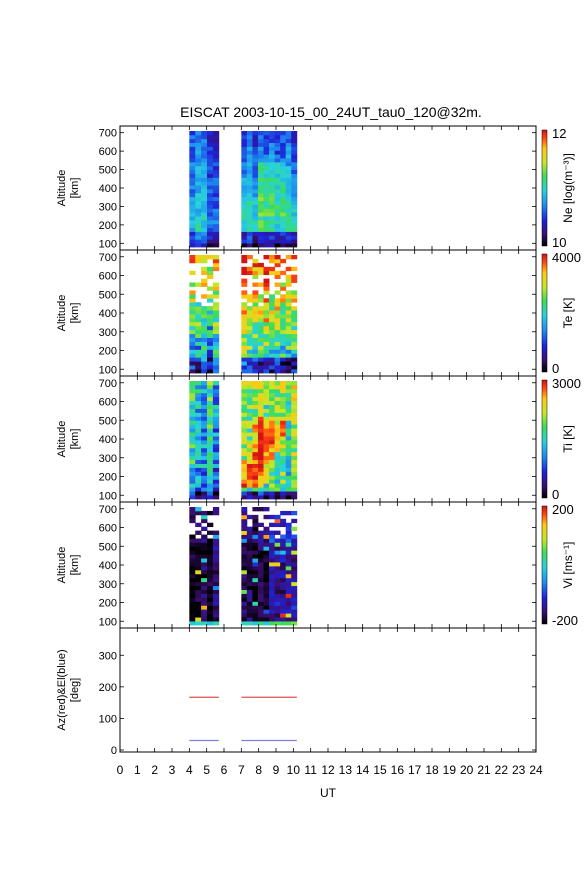  I want to click on colorbar-max-label: 200, so click(563, 509).